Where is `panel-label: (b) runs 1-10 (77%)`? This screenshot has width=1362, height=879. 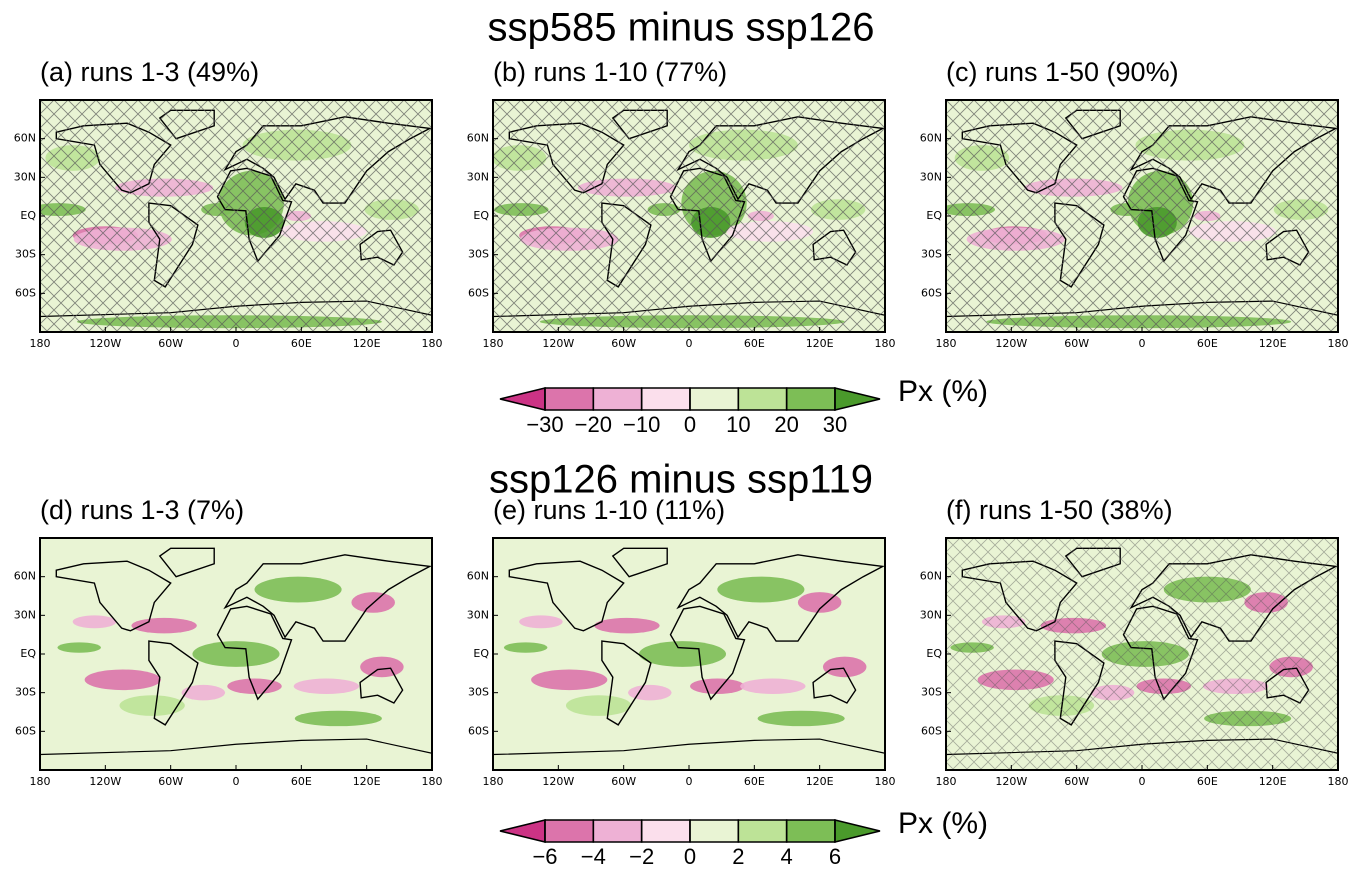 panel-label: (b) runs 1-10 (77%) is located at coordinates (610, 72).